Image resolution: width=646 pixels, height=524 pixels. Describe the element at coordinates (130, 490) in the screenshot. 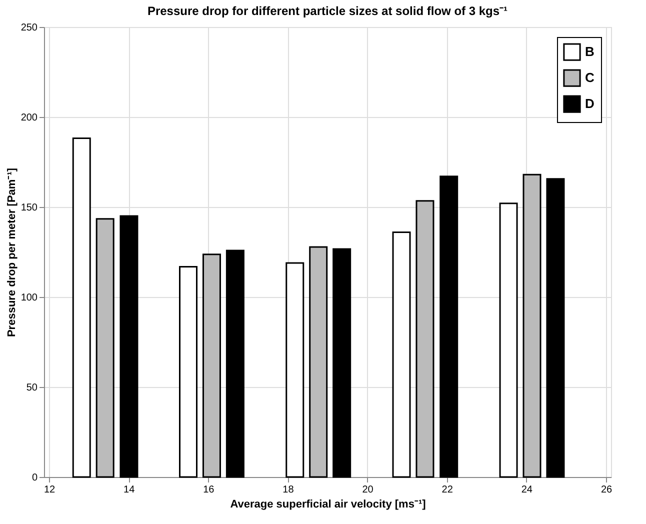

I see `x-tick-label: 14` at that location.